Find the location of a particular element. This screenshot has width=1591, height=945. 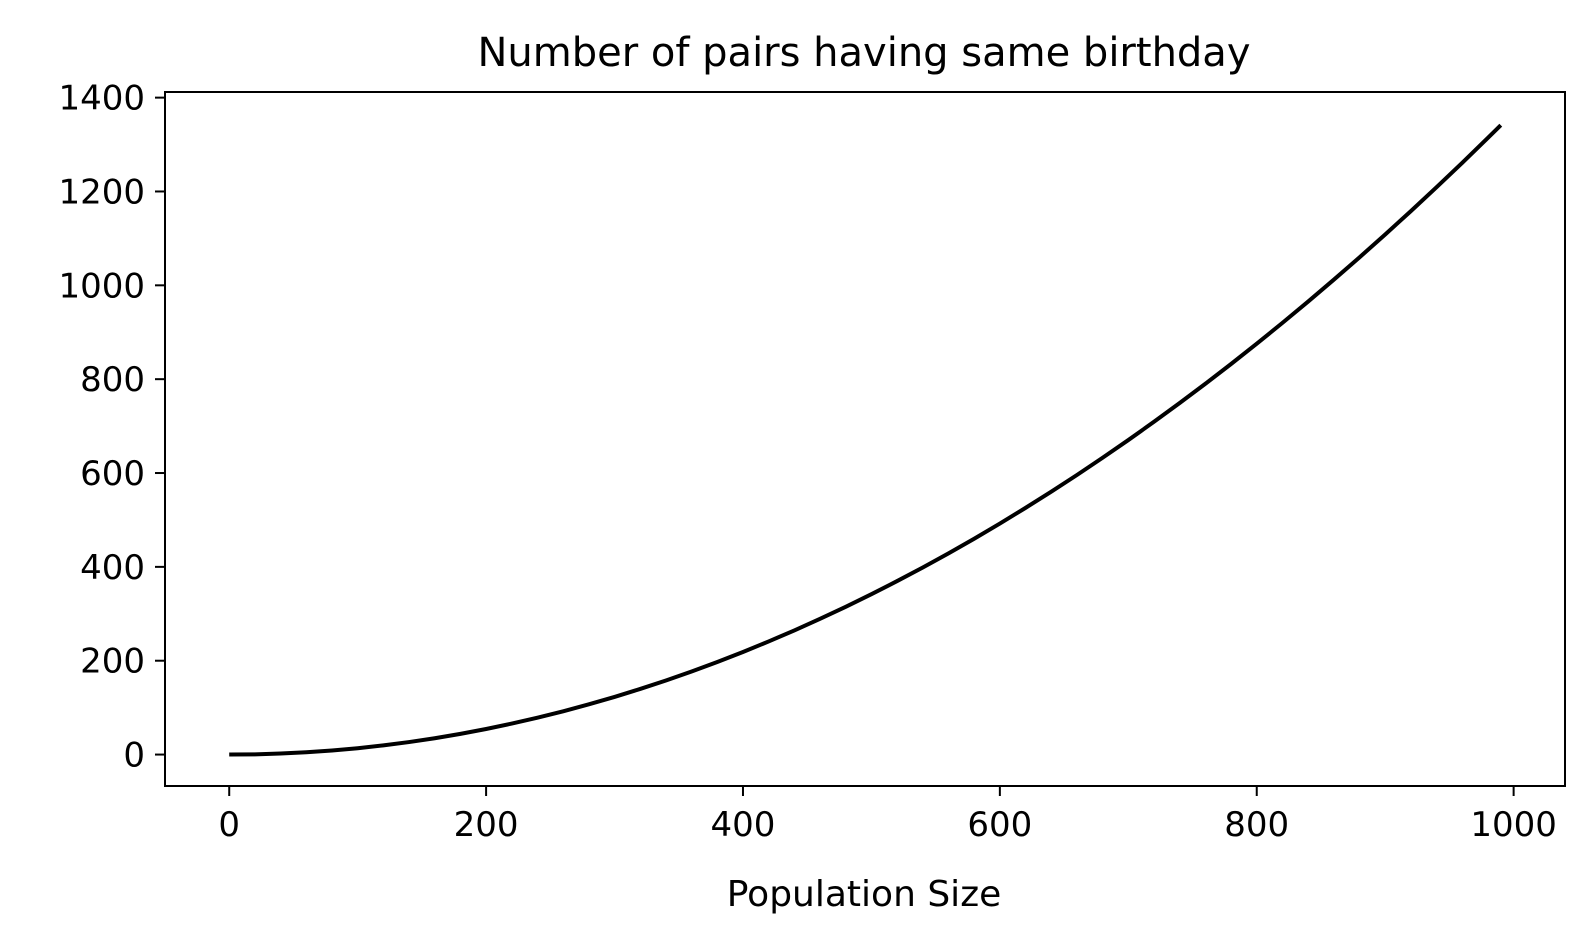

x-tick-label: 1000 is located at coordinates (1513, 825).